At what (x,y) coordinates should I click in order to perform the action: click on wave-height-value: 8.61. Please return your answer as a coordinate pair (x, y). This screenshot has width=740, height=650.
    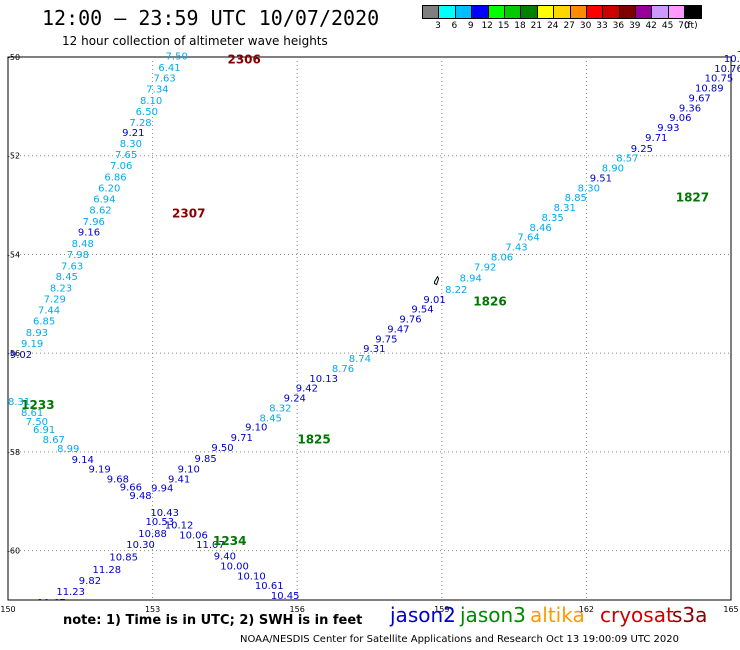
    Looking at the image, I should click on (32, 413).